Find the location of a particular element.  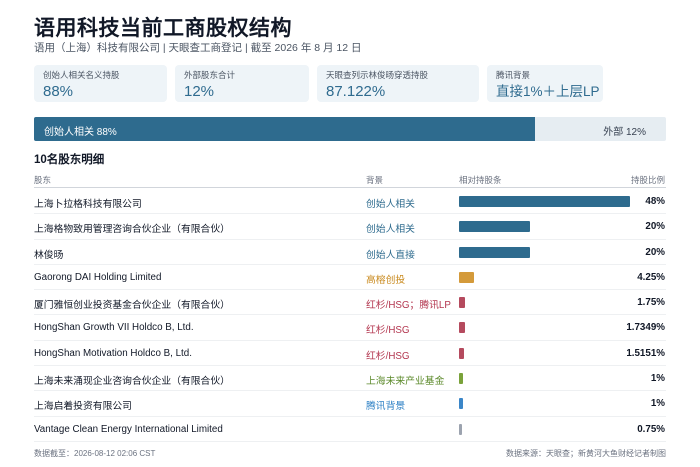

holder-percentage: 4.25% is located at coordinates (651, 277).